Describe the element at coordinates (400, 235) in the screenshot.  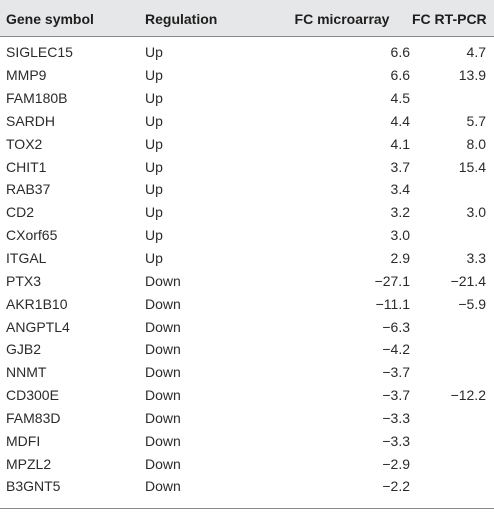
I see `fc-microarray-value: 3.0` at that location.